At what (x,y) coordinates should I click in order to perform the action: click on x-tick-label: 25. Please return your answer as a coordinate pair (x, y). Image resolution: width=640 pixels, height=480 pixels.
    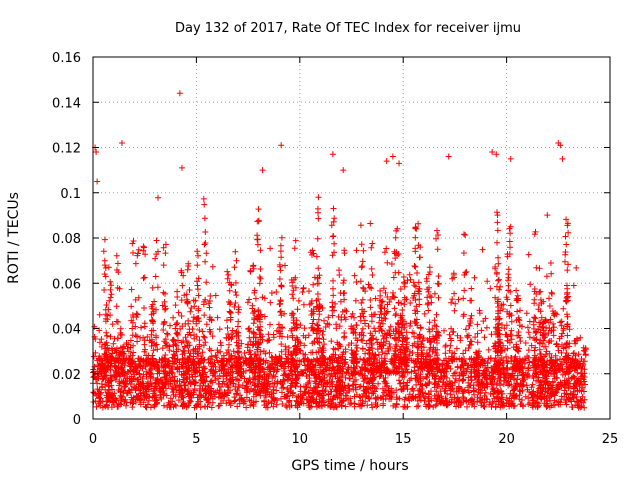
    Looking at the image, I should click on (610, 439).